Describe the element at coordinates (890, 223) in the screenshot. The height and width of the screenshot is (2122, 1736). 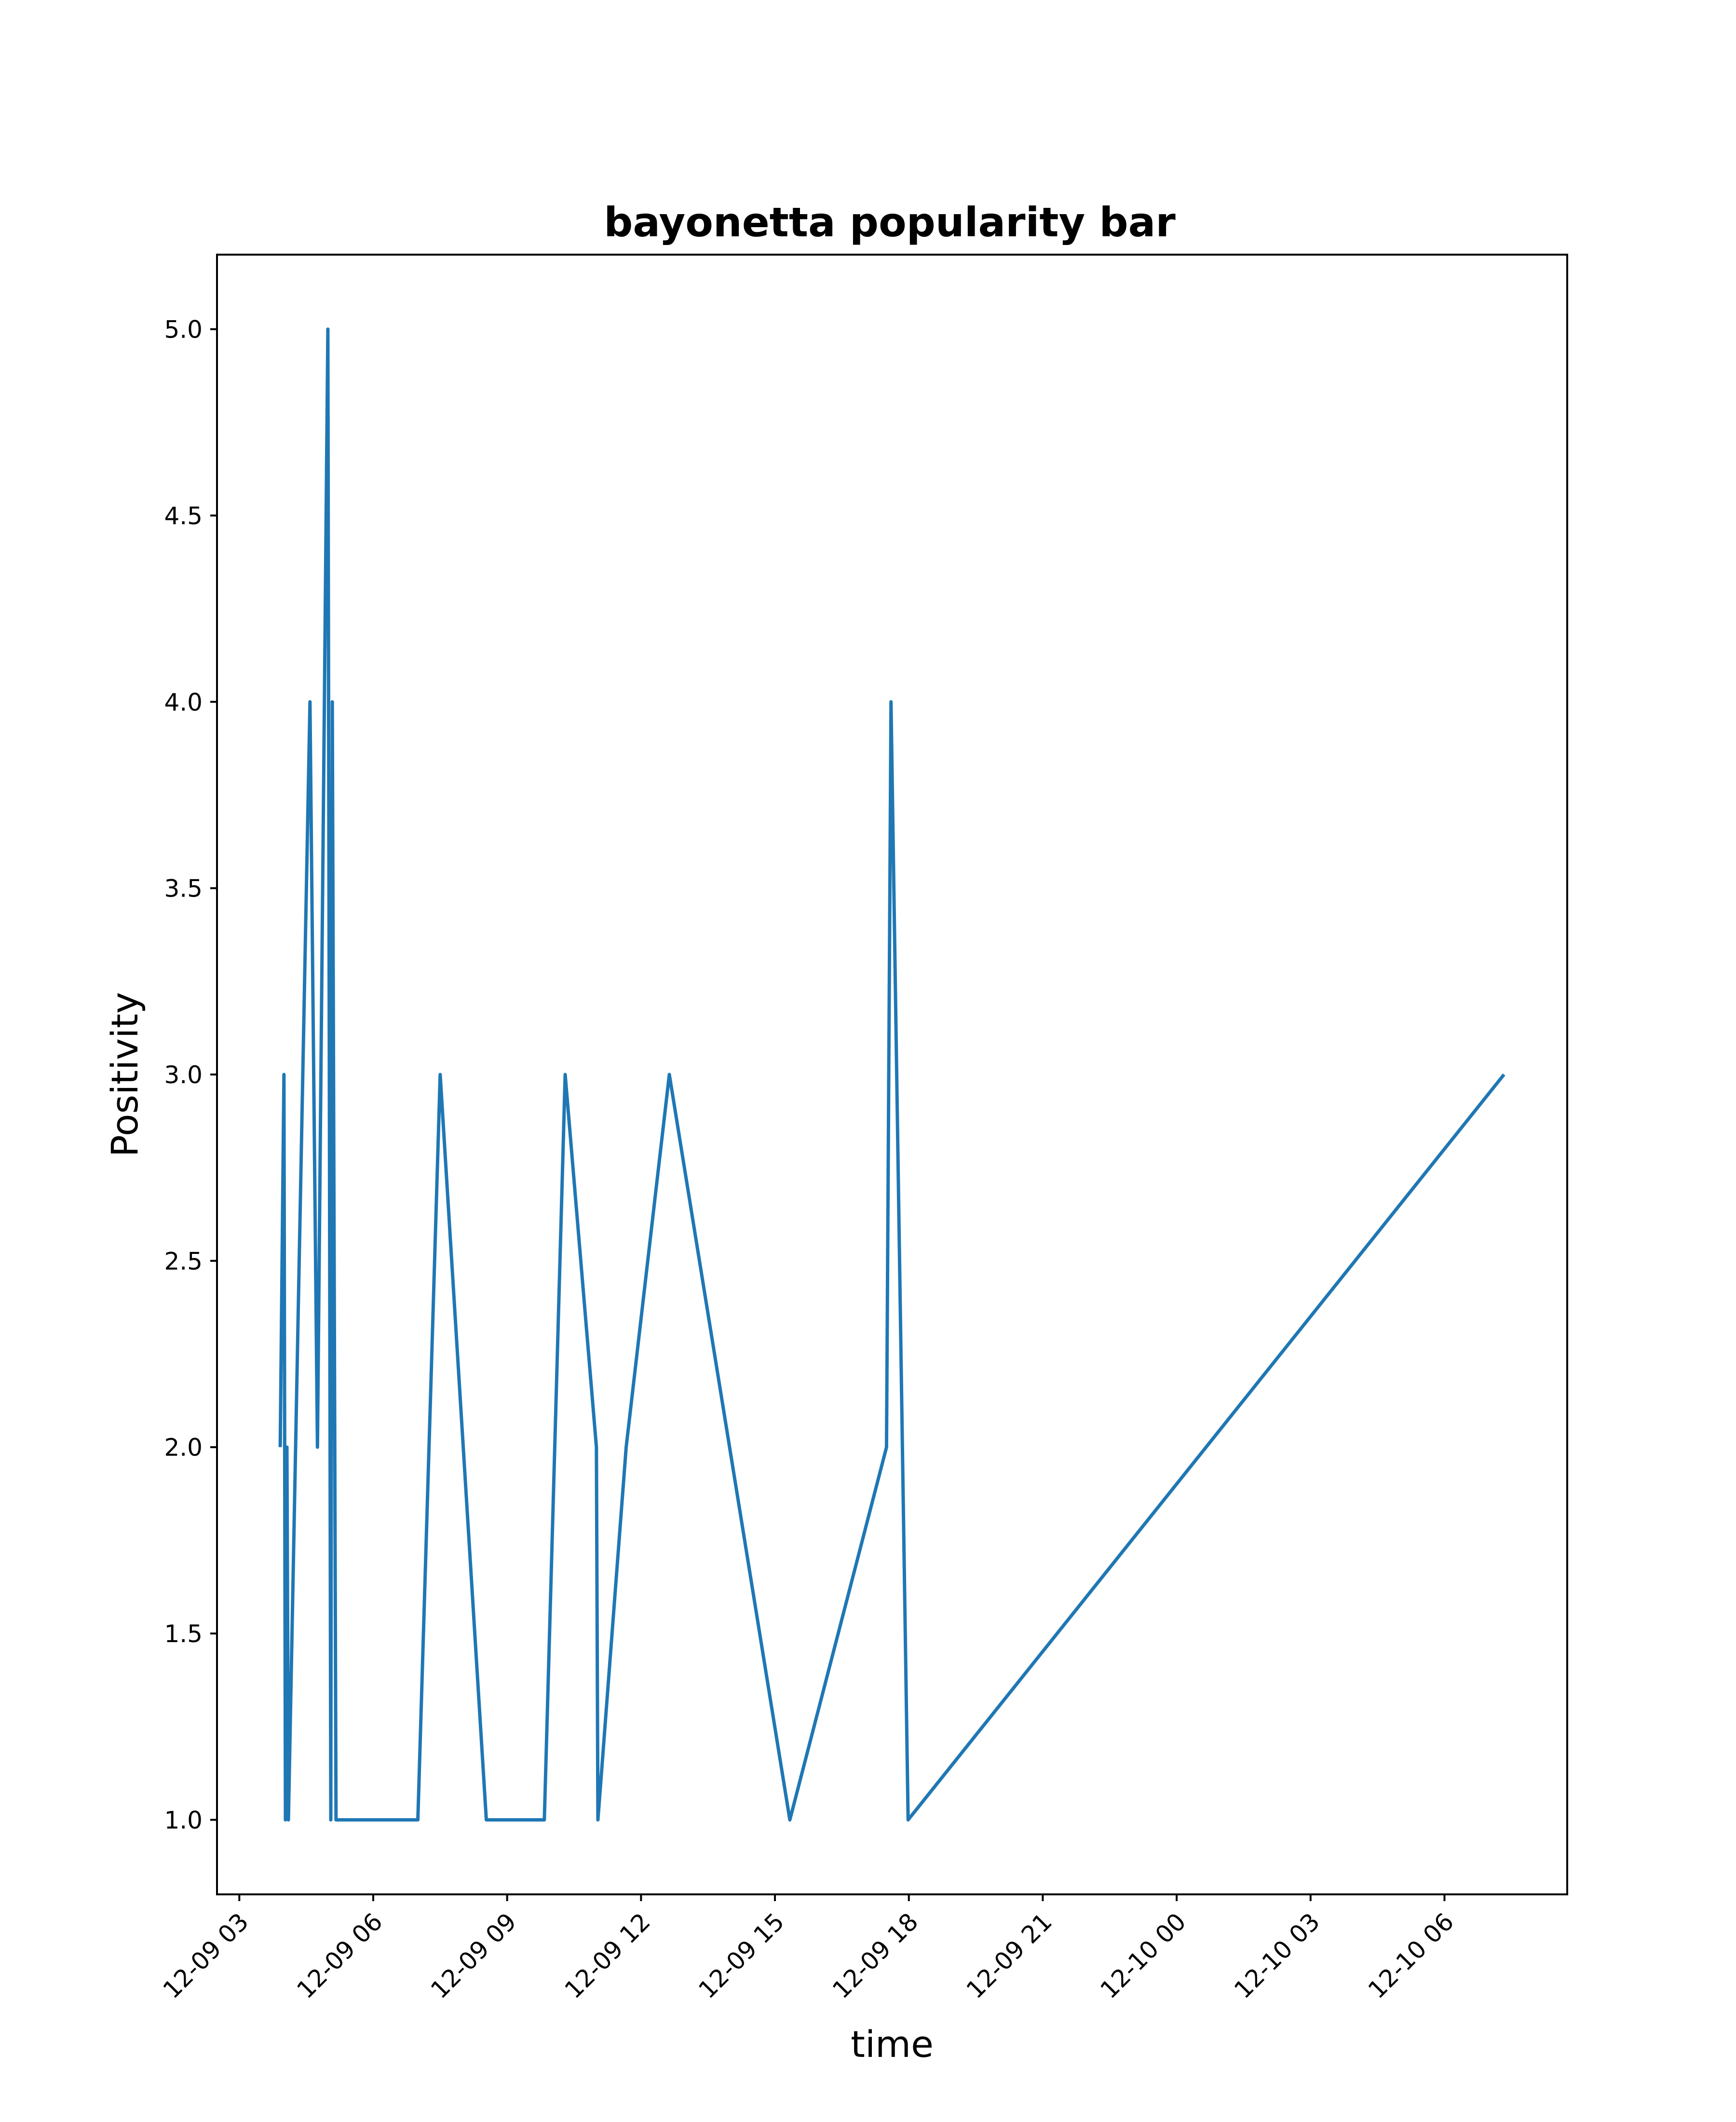
I see `chart-title: bayonetta popularity bar` at that location.